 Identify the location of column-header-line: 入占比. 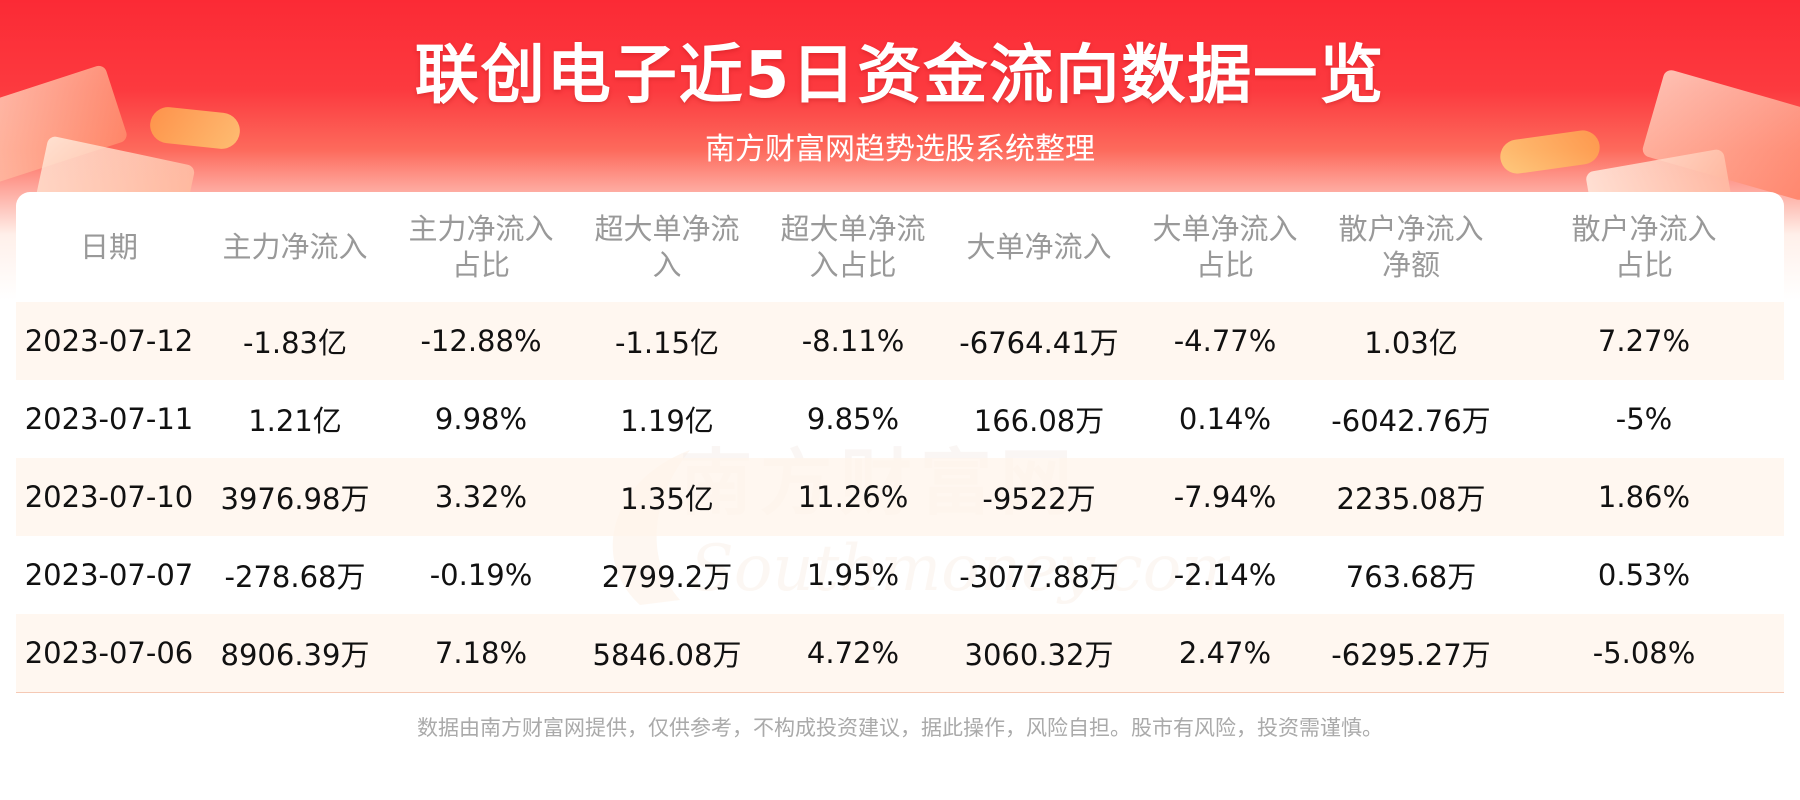
(853, 265).